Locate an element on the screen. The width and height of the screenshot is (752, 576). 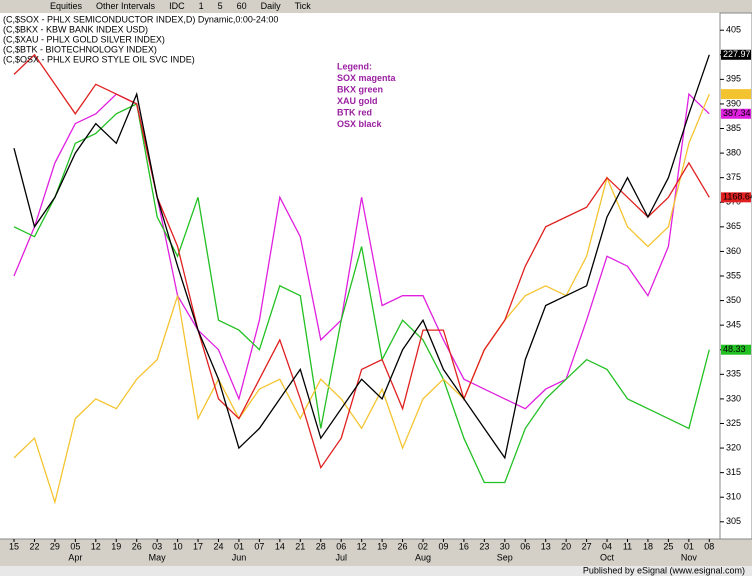
x-tick-label: 23 is located at coordinates (484, 546).